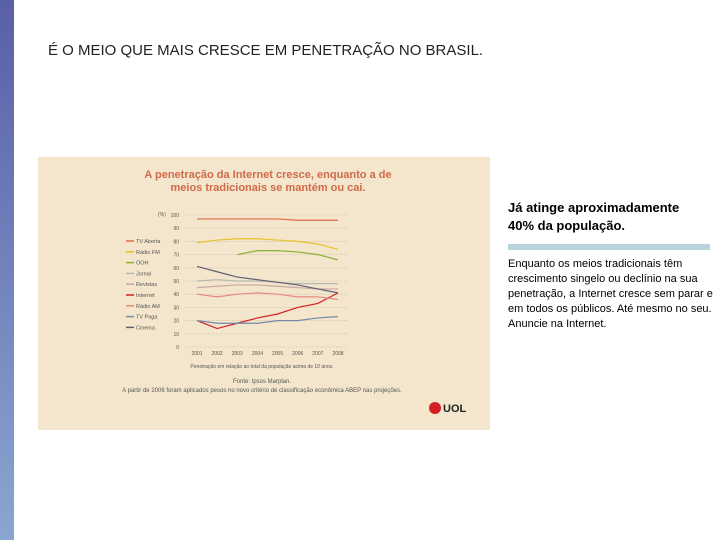  Describe the element at coordinates (7, 270) in the screenshot. I see `side-bar` at that location.